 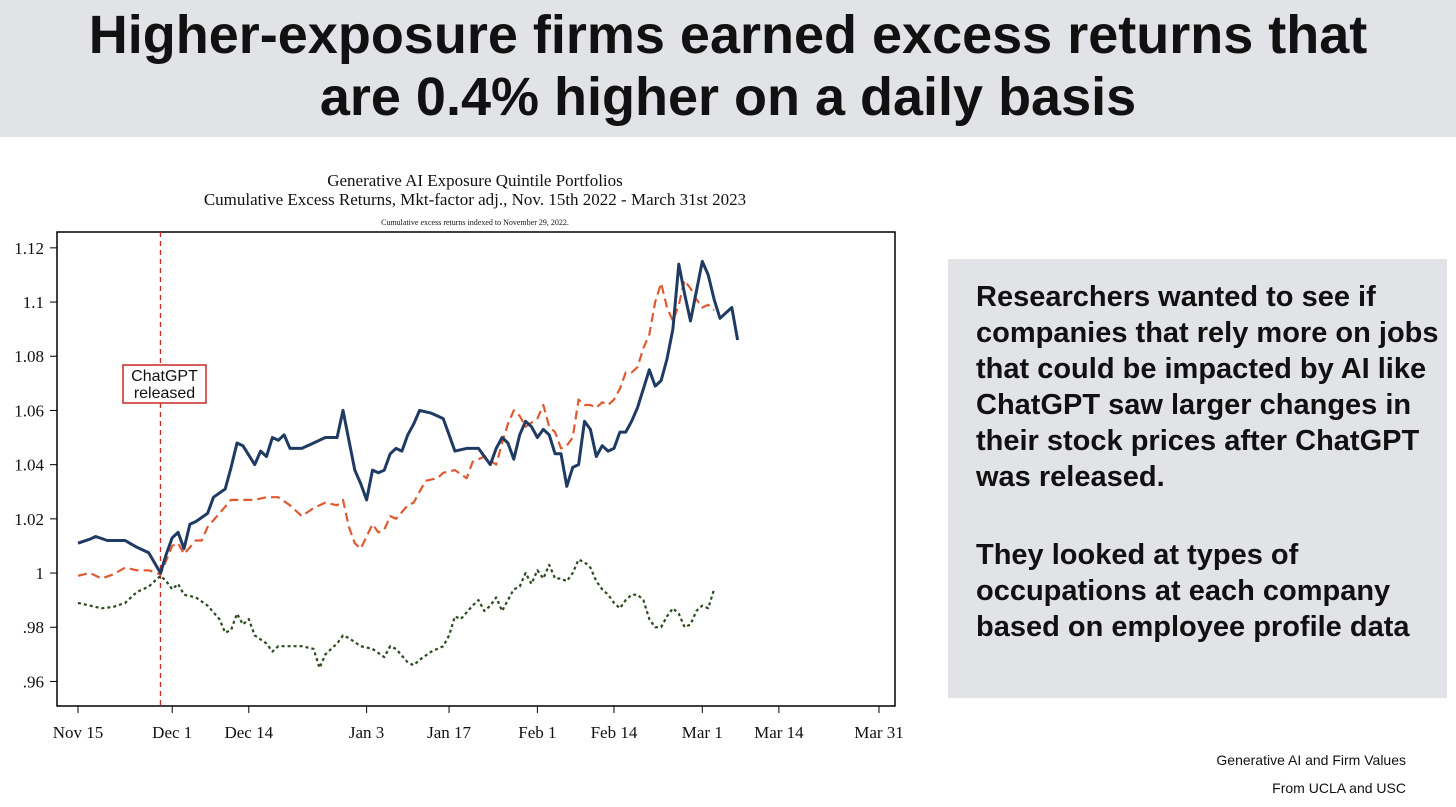 I want to click on source-title: Generative AI and Firm Values, so click(x=1311, y=760).